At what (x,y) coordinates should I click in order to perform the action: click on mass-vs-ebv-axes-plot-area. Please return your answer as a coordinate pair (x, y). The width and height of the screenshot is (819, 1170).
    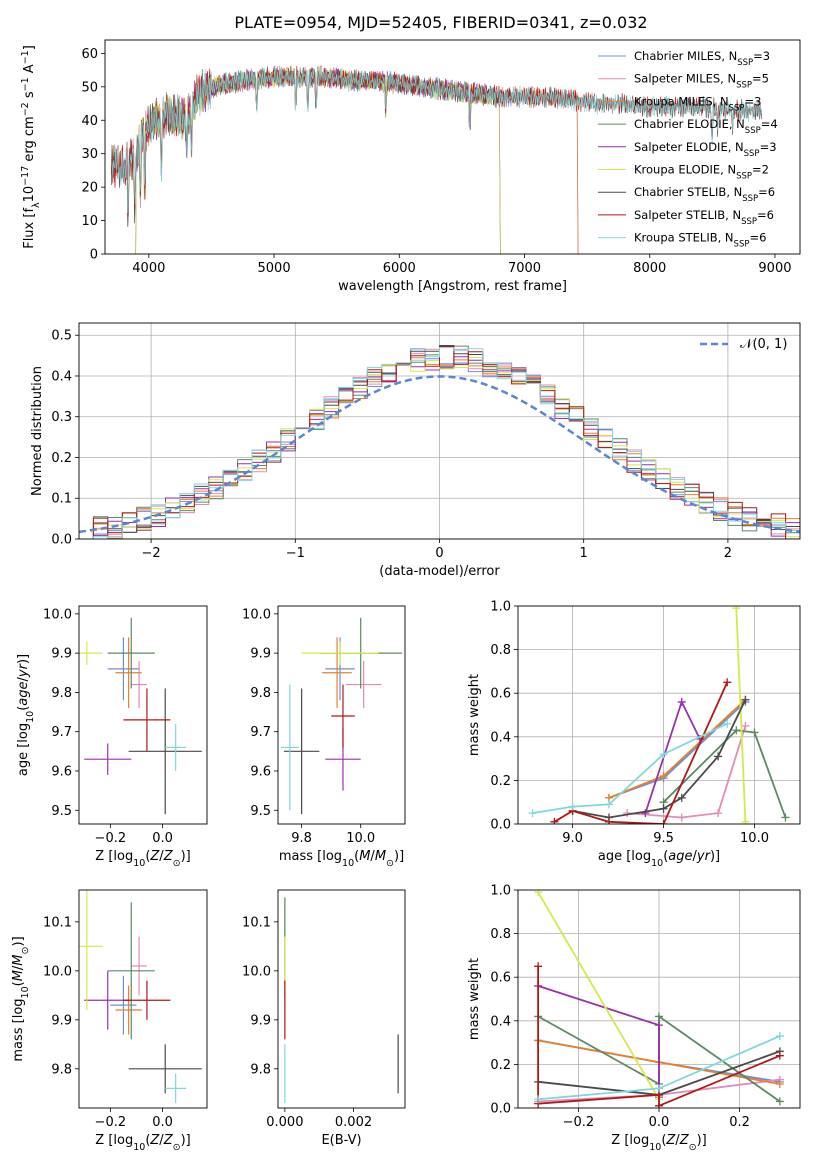
    Looking at the image, I should click on (341, 1000).